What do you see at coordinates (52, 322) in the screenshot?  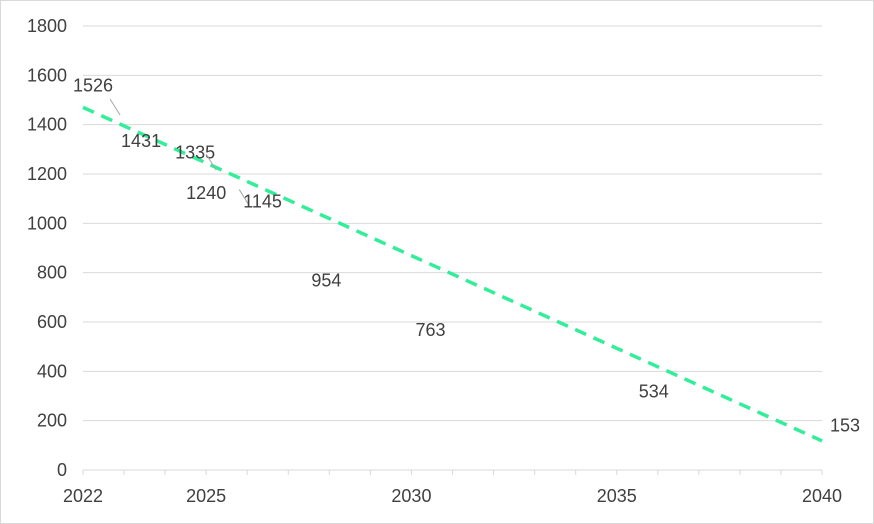 I see `y-tick-label: 600` at bounding box center [52, 322].